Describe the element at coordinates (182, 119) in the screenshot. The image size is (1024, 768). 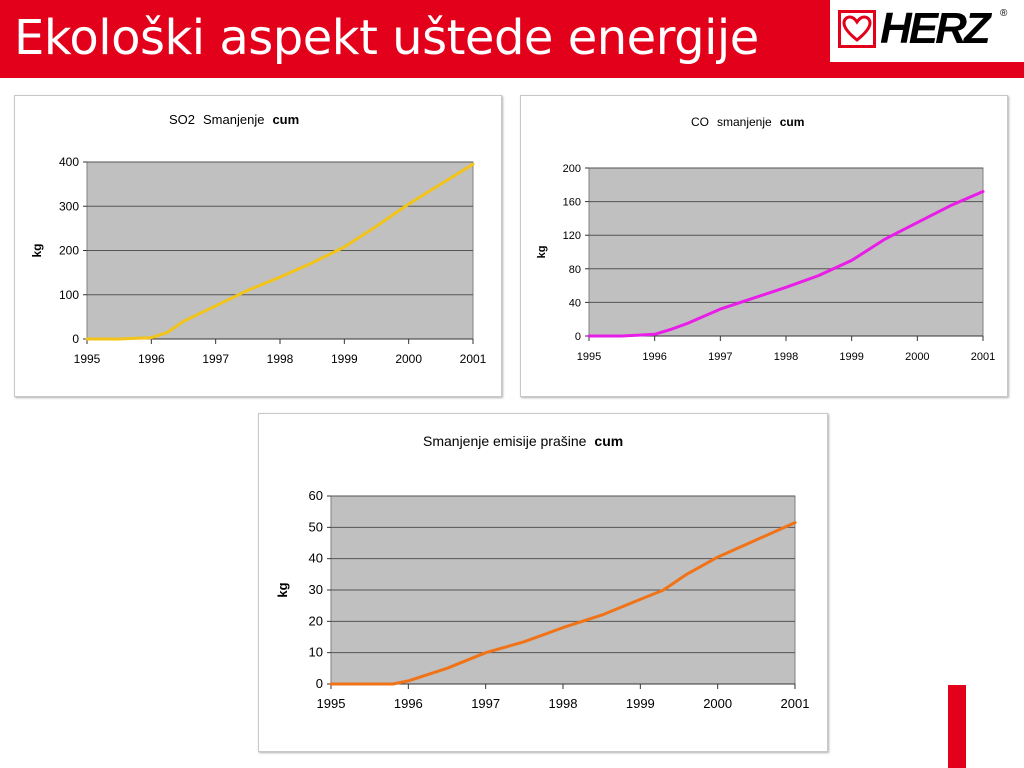
I see `chart-title-part: SO2` at that location.